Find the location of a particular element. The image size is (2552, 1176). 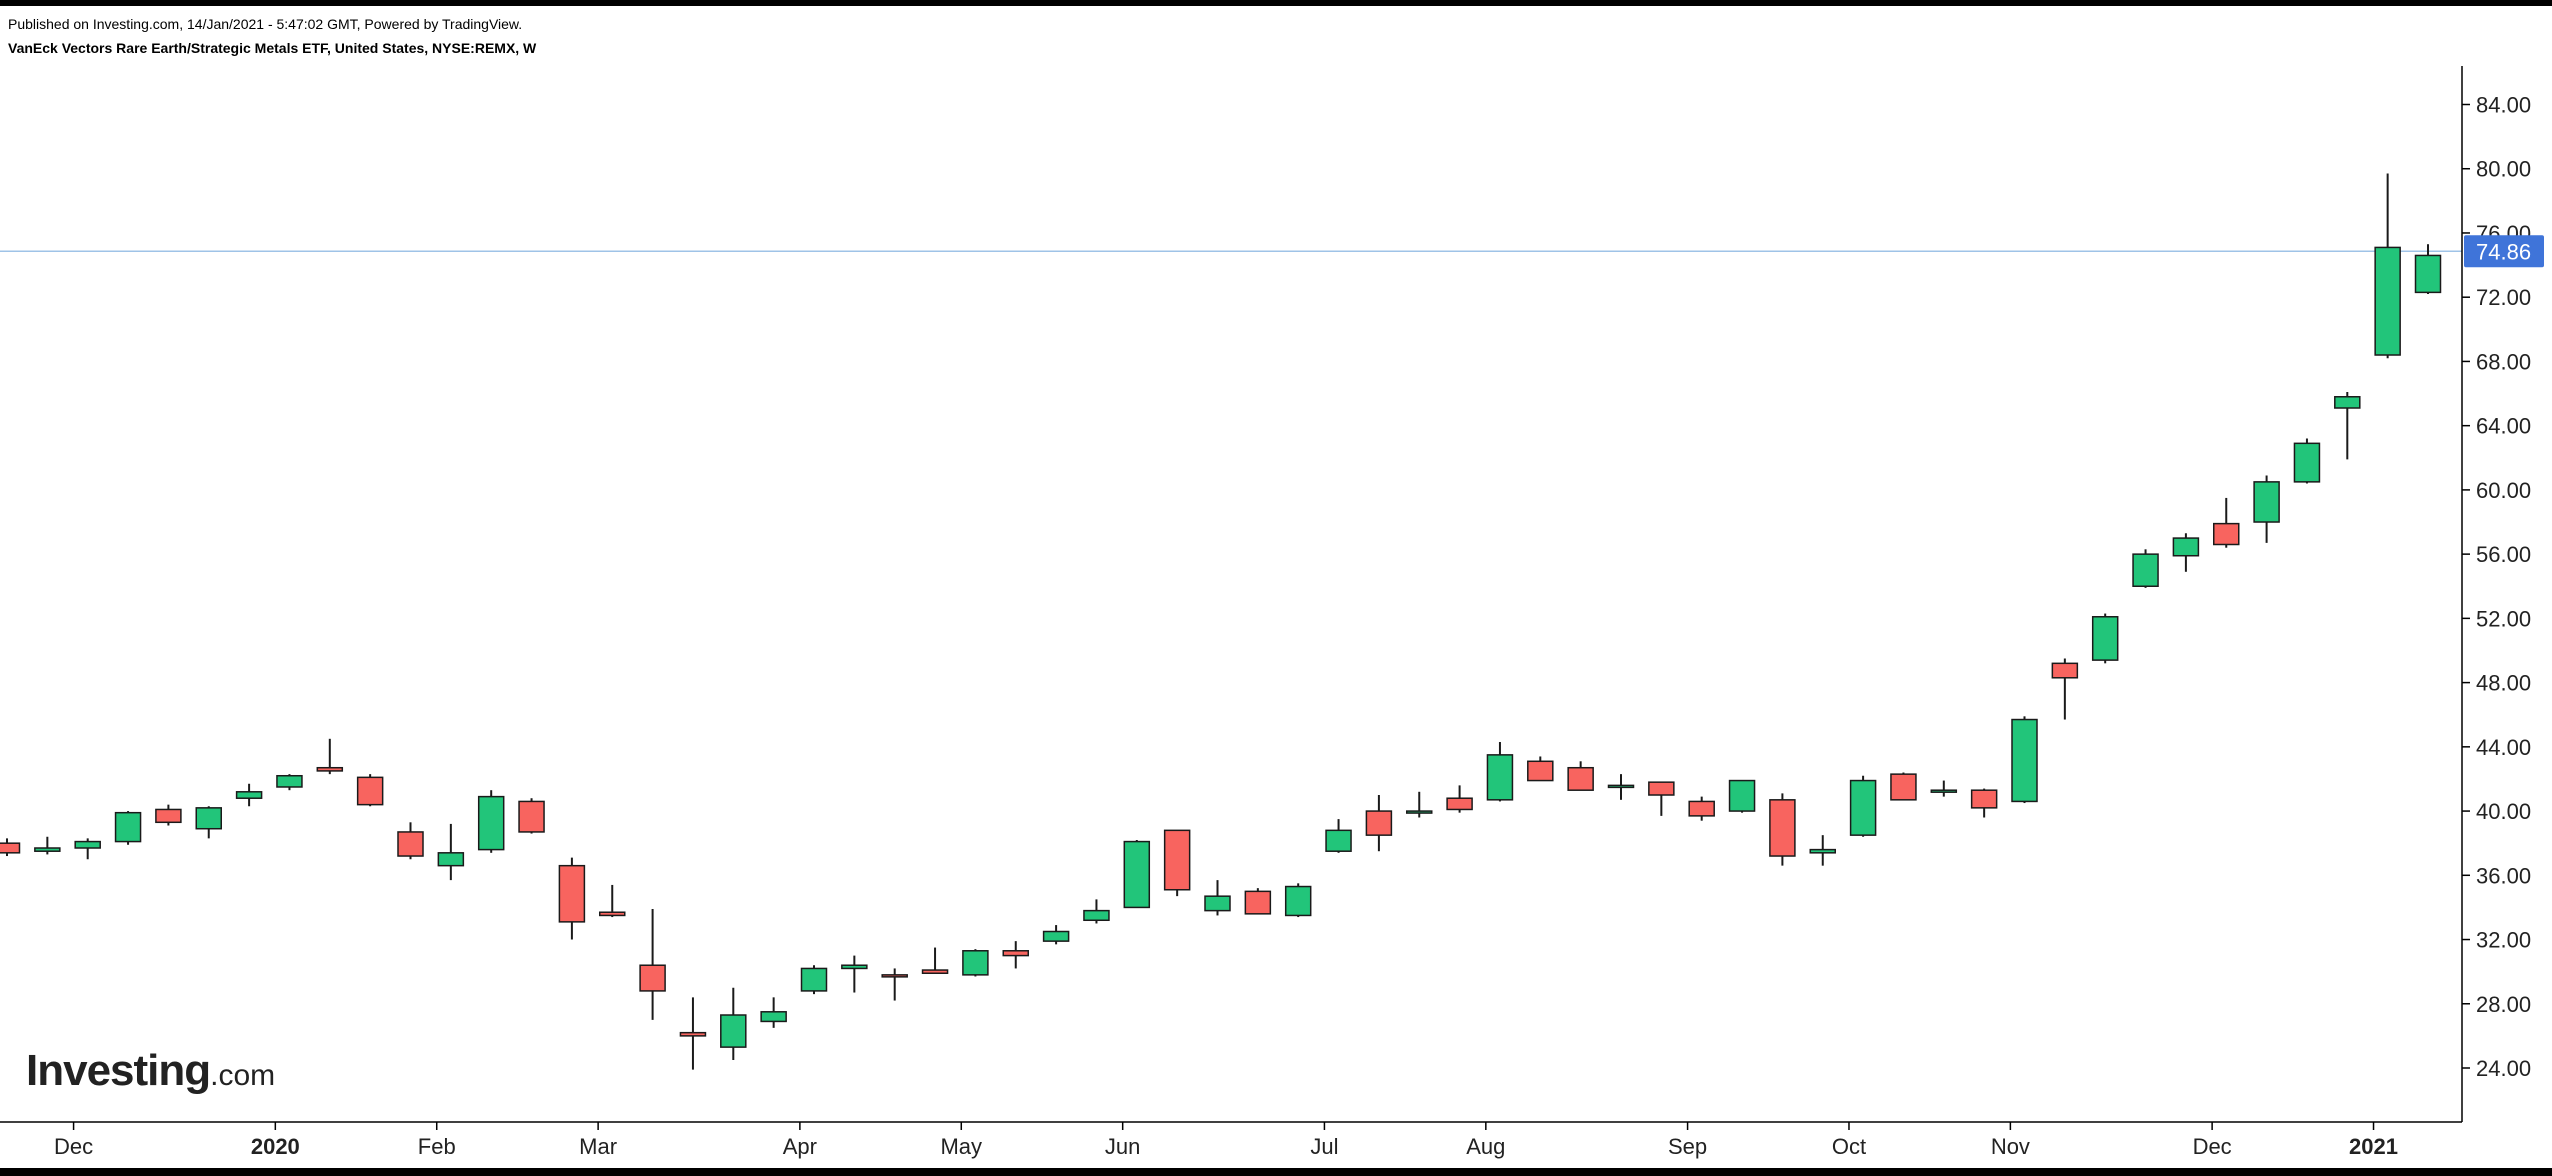

x-tick-label: Oct is located at coordinates (1849, 1146).